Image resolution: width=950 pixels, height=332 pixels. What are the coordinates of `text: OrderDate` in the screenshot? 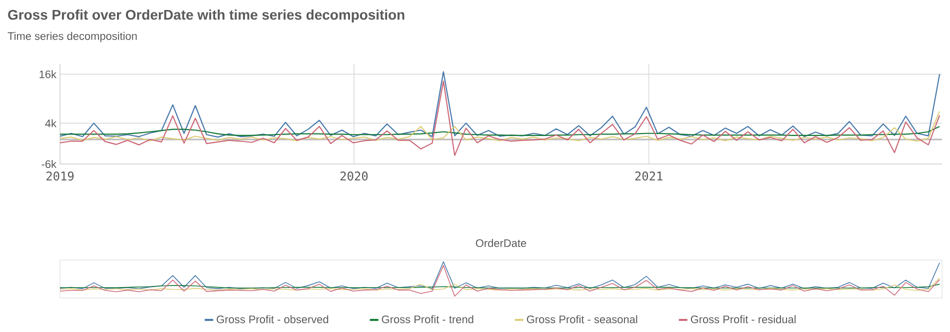 It's located at (501, 243).